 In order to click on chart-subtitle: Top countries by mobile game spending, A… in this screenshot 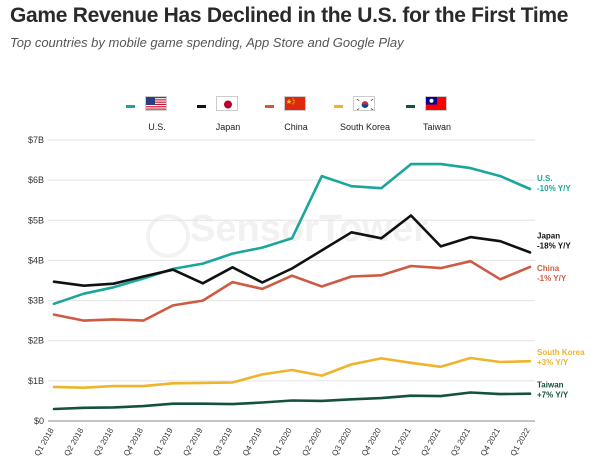, I will do `click(207, 42)`.